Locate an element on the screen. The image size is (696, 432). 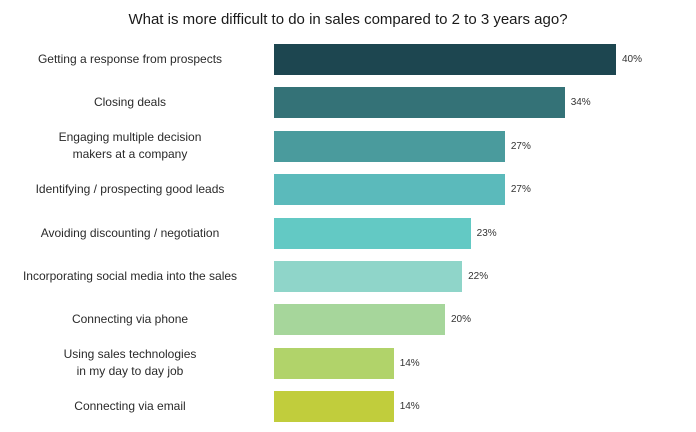
value-label: 23% is located at coordinates (486, 233).